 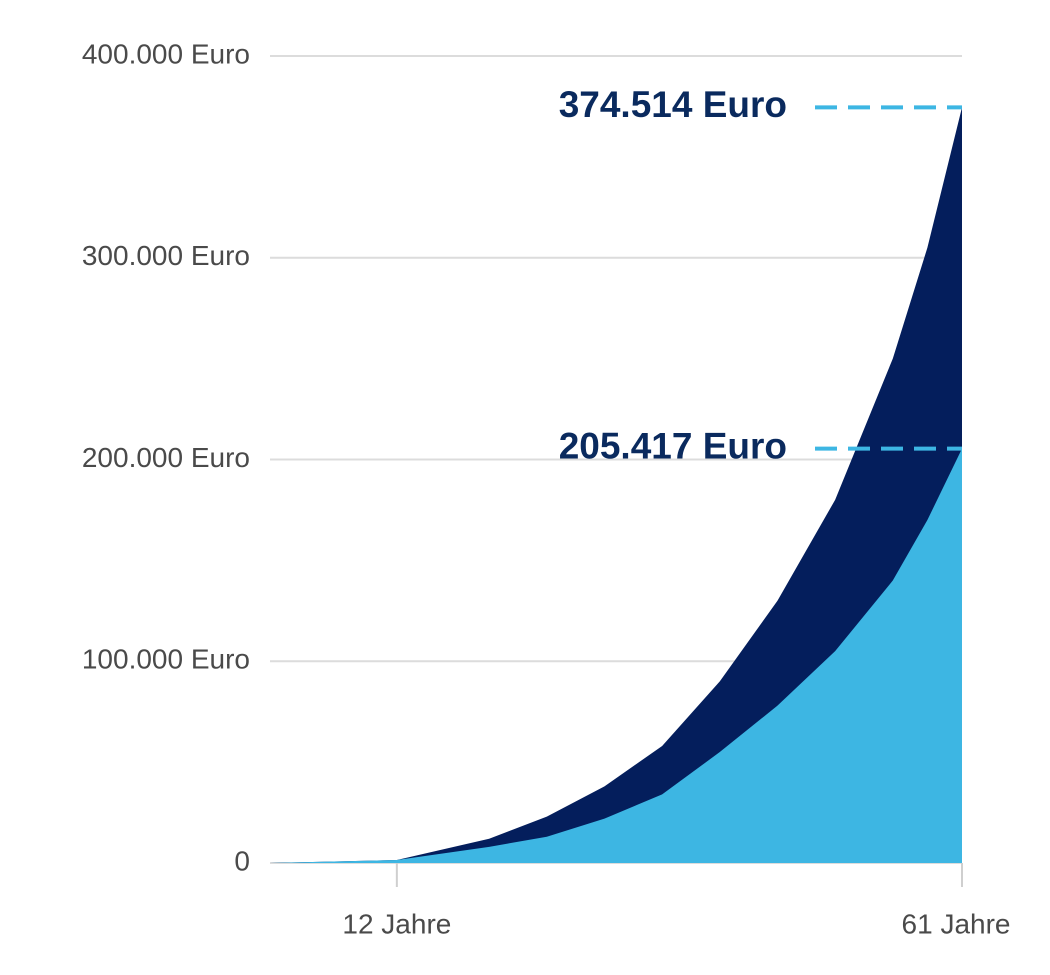 I want to click on x-tick-label: 12 Jahre, so click(x=396, y=923).